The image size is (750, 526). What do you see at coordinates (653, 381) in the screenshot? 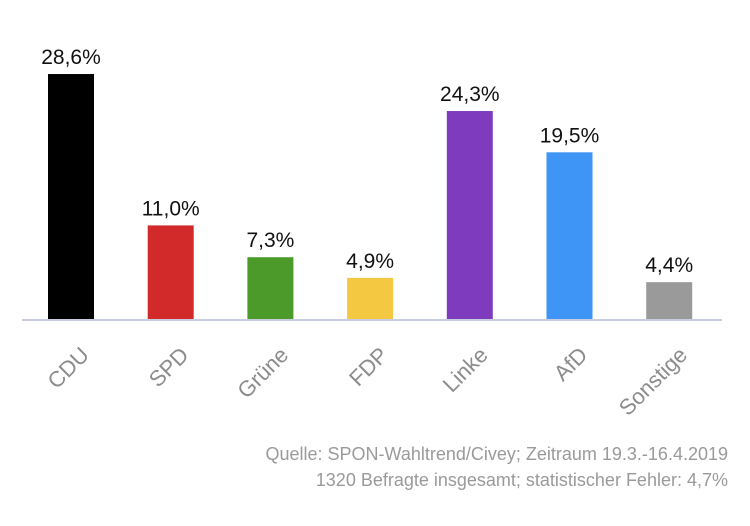
I see `category-label-sonstige: Sonstige` at bounding box center [653, 381].